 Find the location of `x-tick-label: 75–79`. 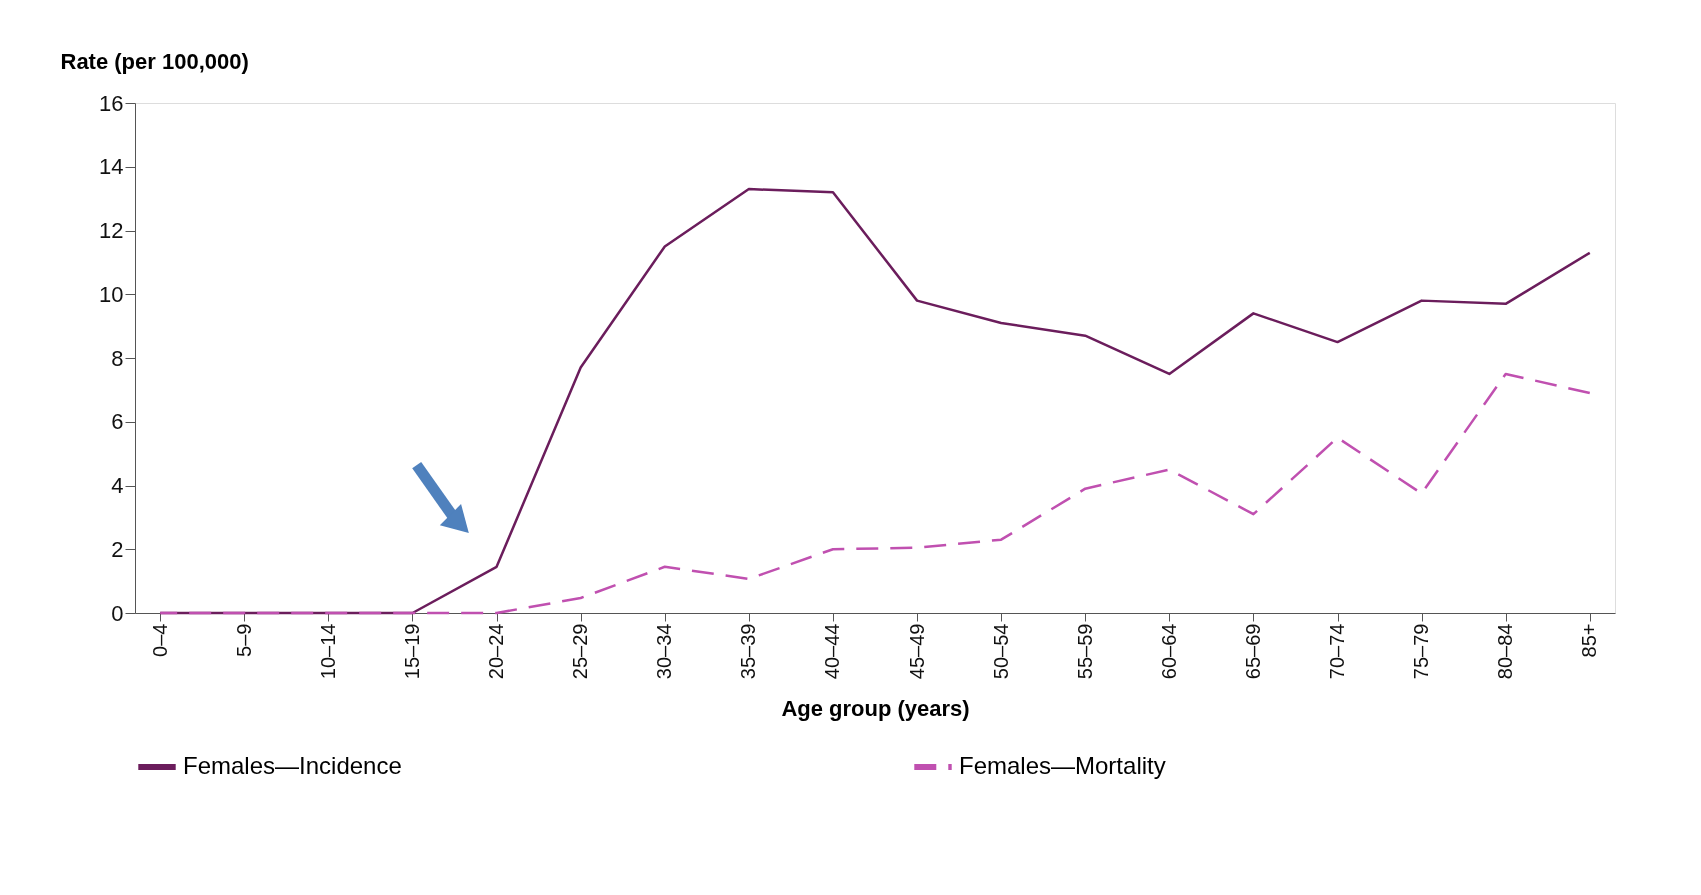

x-tick-label: 75–79 is located at coordinates (1421, 651).